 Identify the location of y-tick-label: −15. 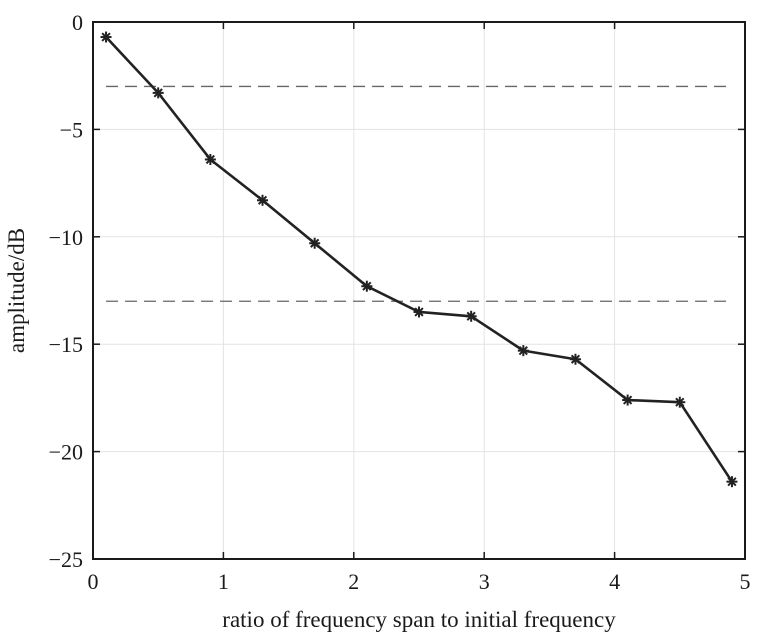
(66, 344).